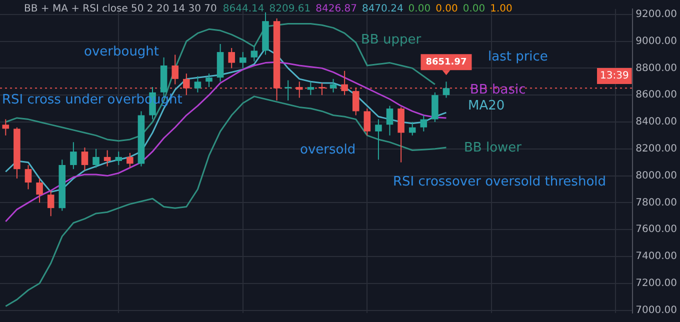 This screenshot has height=322, width=680. I want to click on annotation: RSI crossover oversold threshold, so click(499, 182).